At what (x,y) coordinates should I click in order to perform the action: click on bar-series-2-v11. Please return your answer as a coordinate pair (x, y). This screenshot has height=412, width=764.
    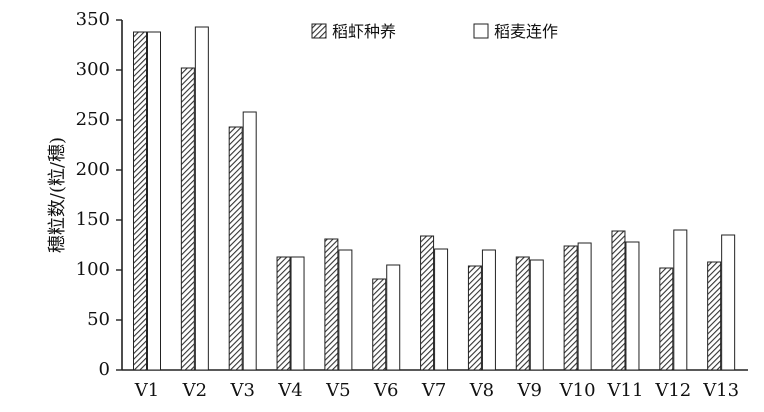
    Looking at the image, I should click on (632, 306).